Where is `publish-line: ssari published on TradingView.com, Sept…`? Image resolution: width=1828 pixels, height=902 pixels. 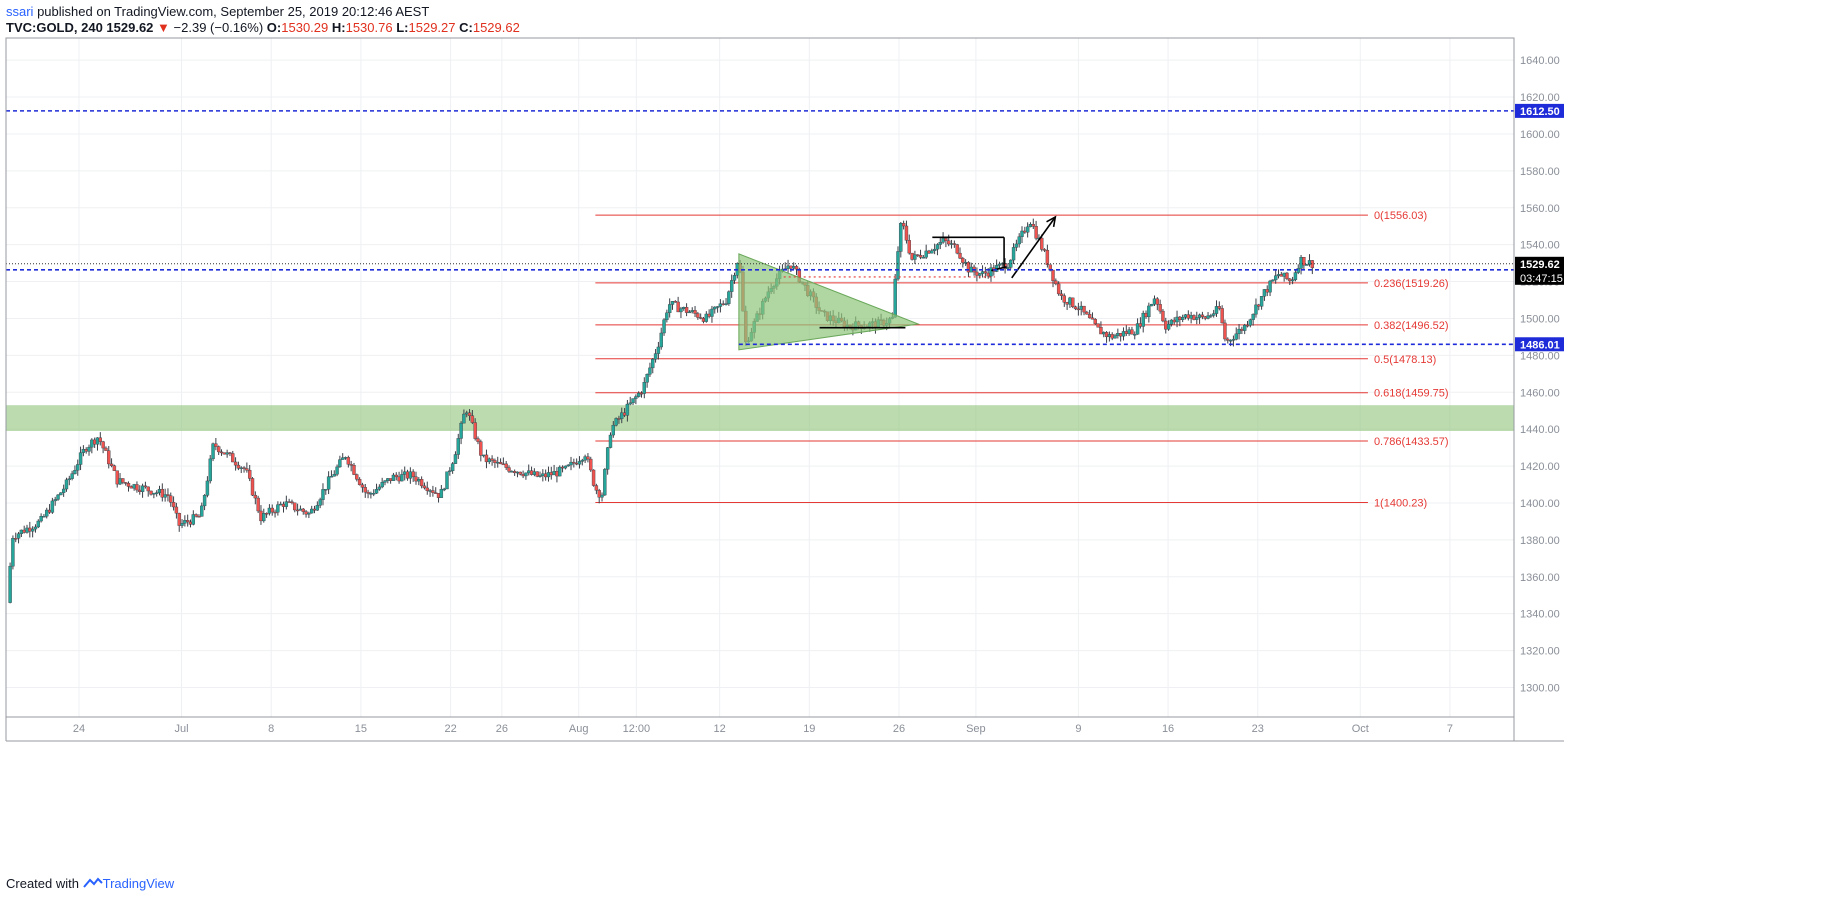
publish-line: ssari published on TradingView.com, Sept… is located at coordinates (806, 12).